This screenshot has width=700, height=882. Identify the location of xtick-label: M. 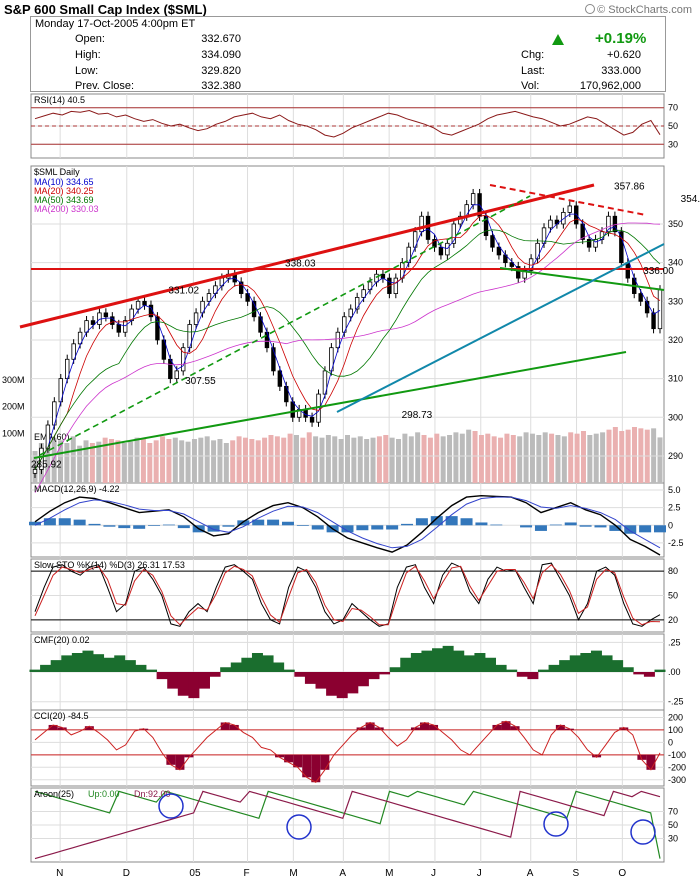
(293, 873).